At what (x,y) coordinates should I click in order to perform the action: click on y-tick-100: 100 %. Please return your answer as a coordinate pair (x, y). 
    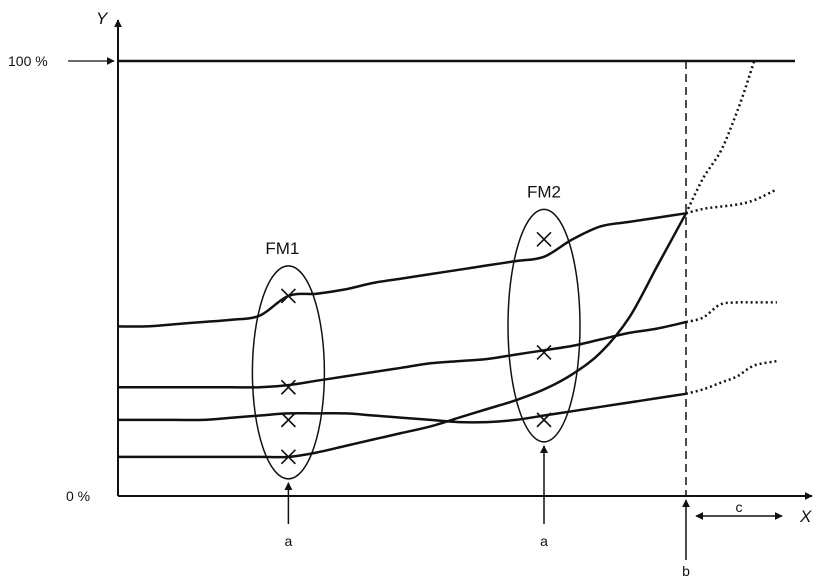
    Looking at the image, I should click on (28, 61).